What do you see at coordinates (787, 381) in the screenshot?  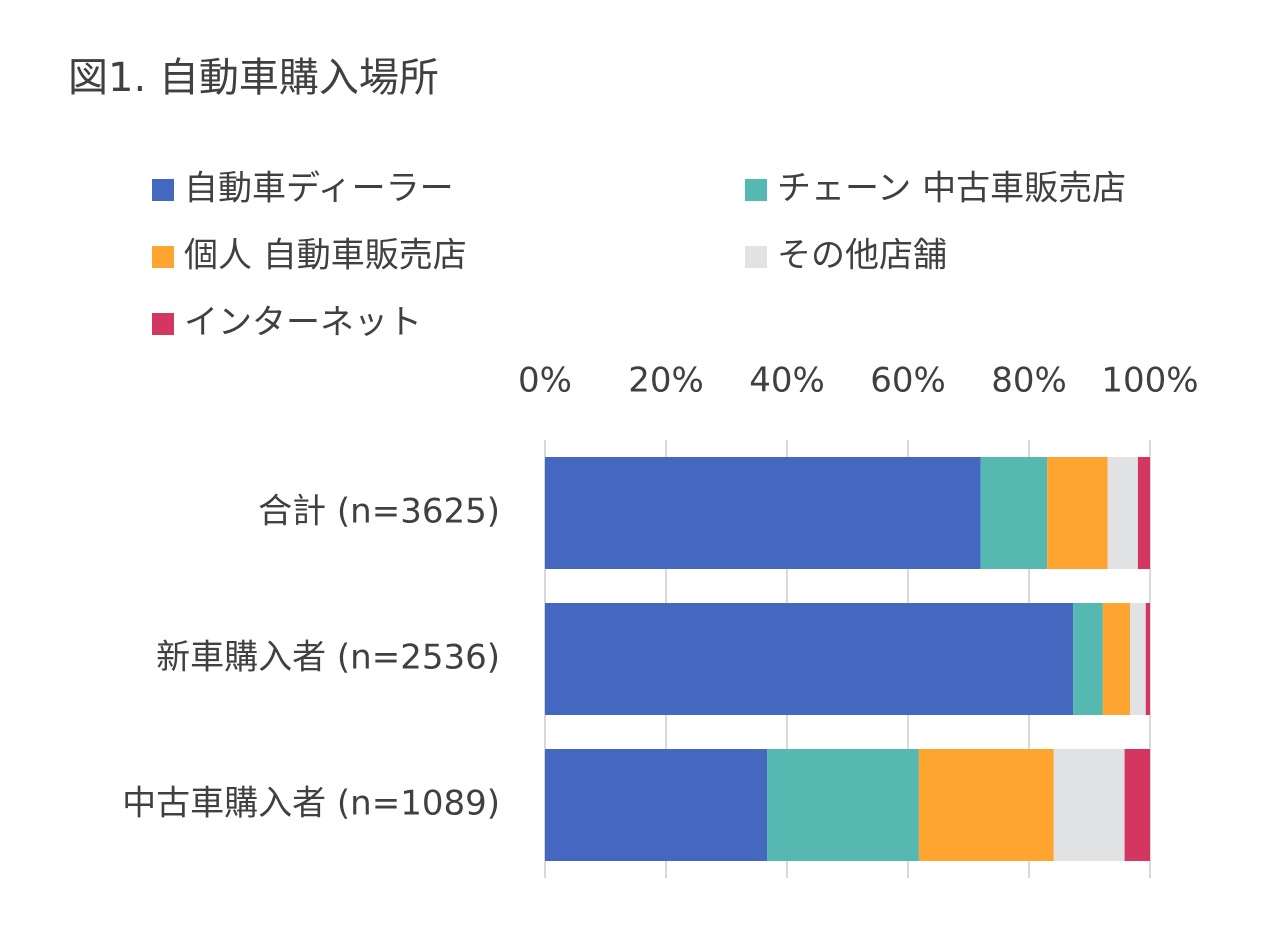 I see `x-tick-label: 40%` at bounding box center [787, 381].